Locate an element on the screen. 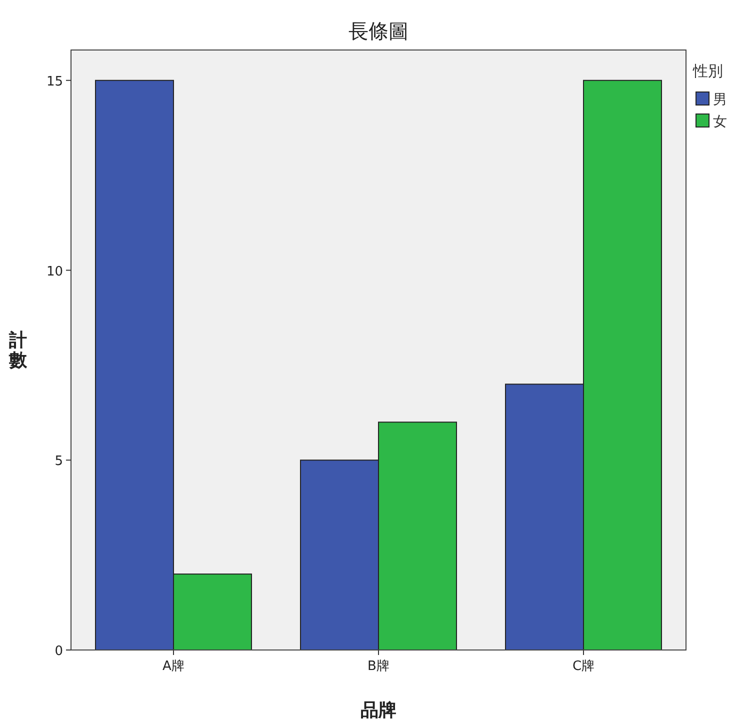 This screenshot has height=724, width=741. legend-label: 男 is located at coordinates (720, 100).